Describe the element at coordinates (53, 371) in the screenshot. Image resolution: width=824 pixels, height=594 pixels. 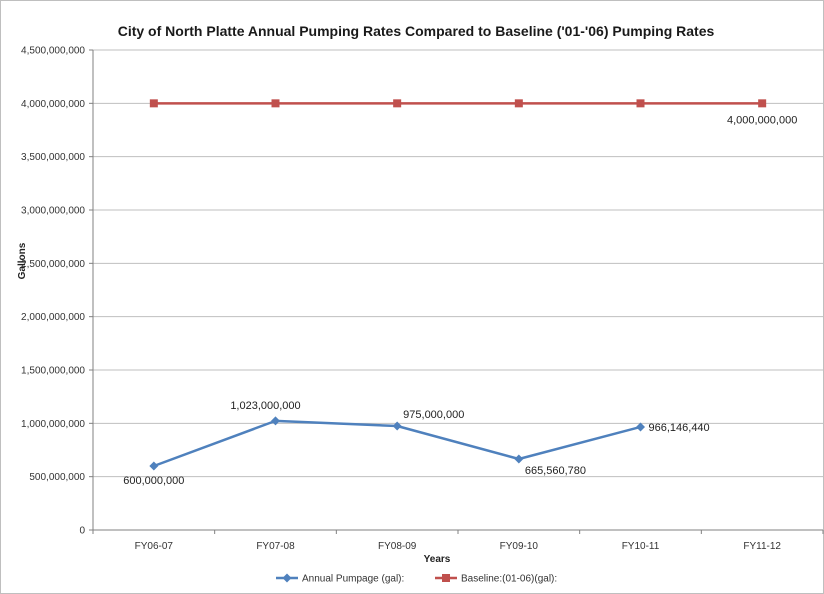
I see `y-tick-label: 1,500,000,000` at that location.